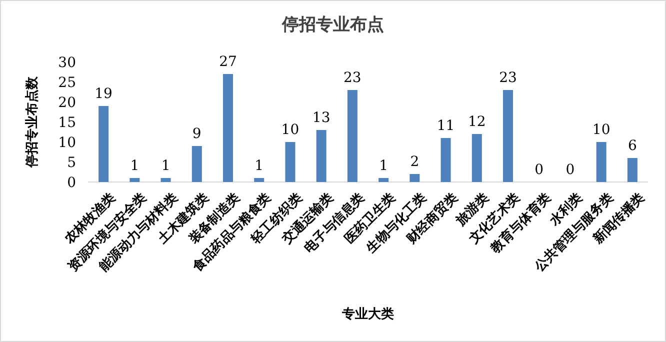 This screenshot has width=666, height=342. I want to click on data-label: 27, so click(228, 62).